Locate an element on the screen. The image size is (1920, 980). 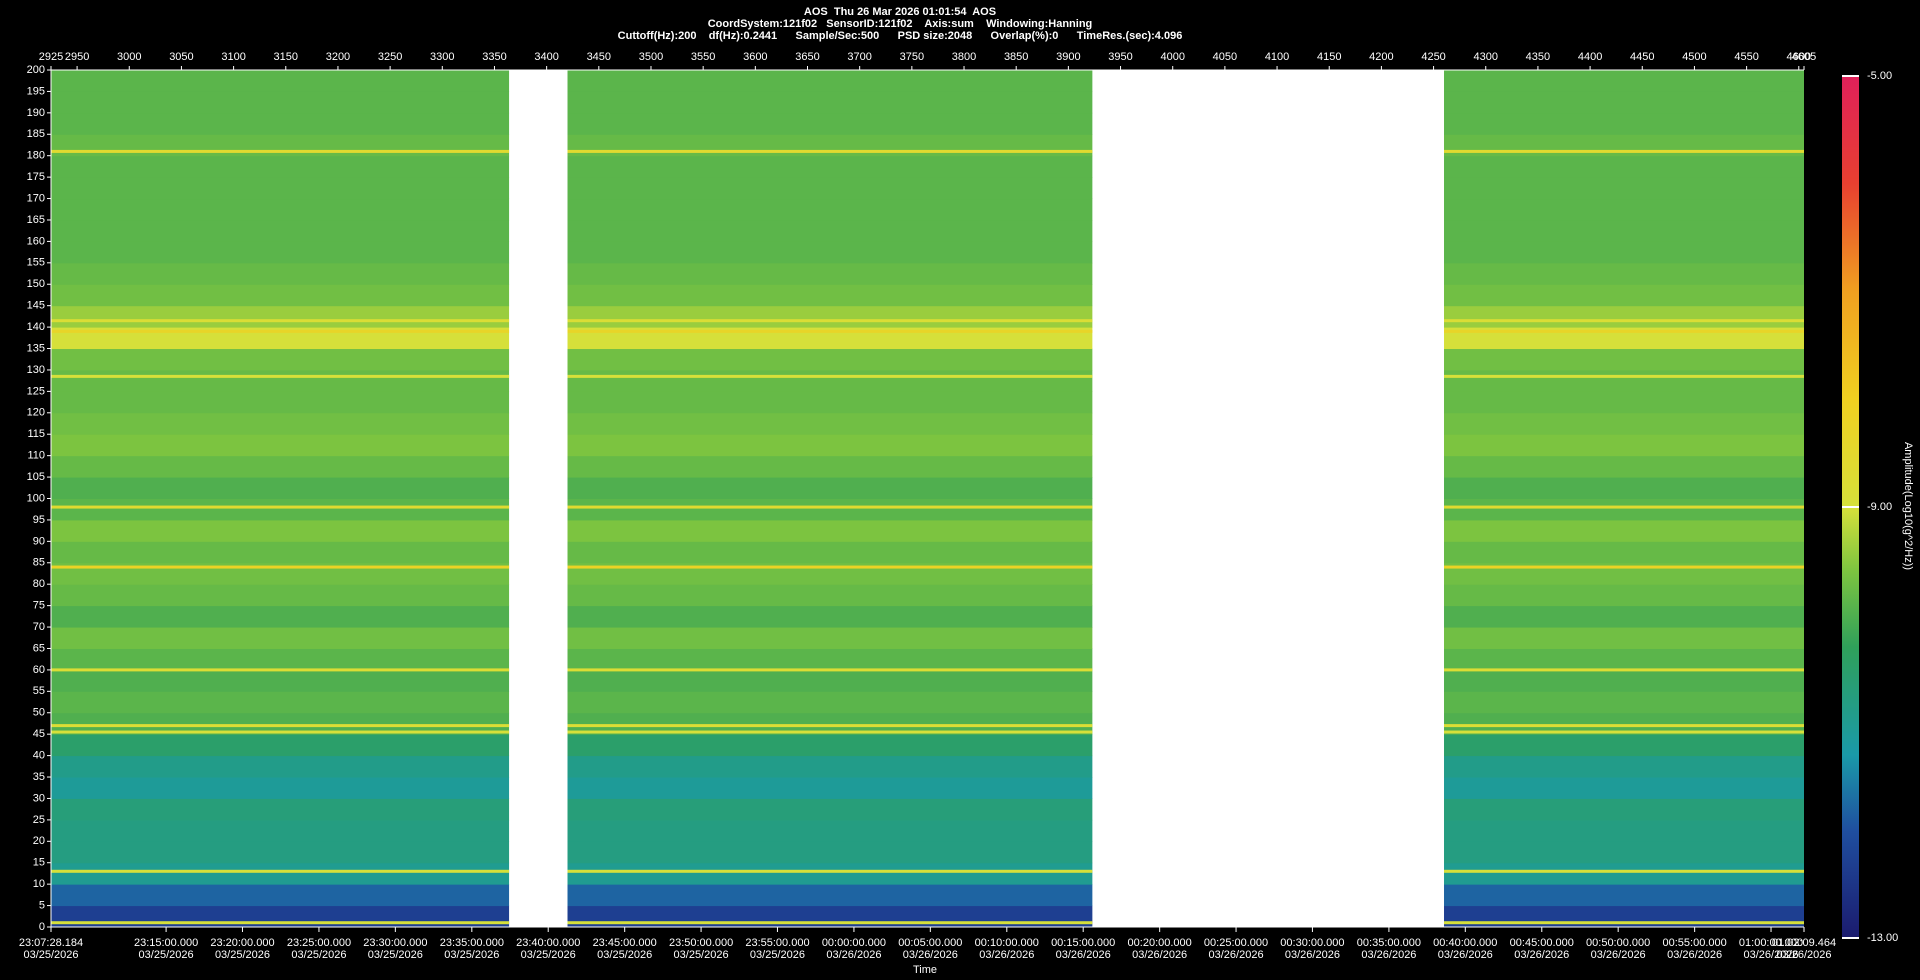
top-tick-label: 3150 is located at coordinates (286, 57).